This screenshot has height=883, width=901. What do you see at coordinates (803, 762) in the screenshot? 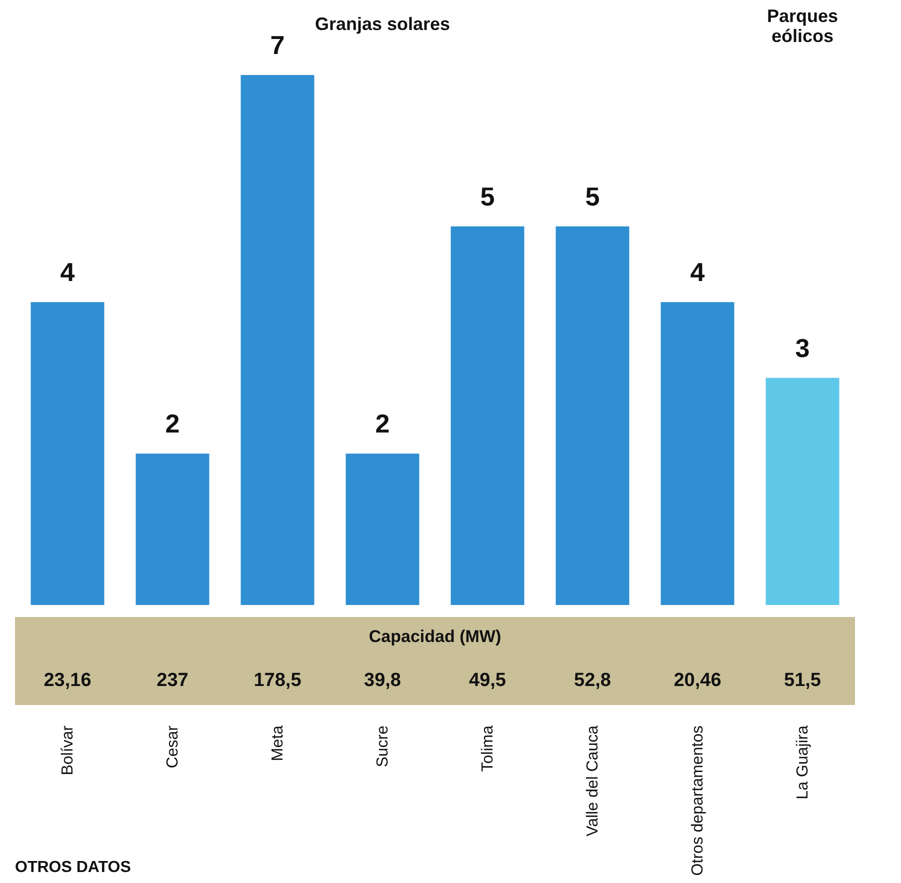
I see `x-tick-label: La Guajira` at bounding box center [803, 762].